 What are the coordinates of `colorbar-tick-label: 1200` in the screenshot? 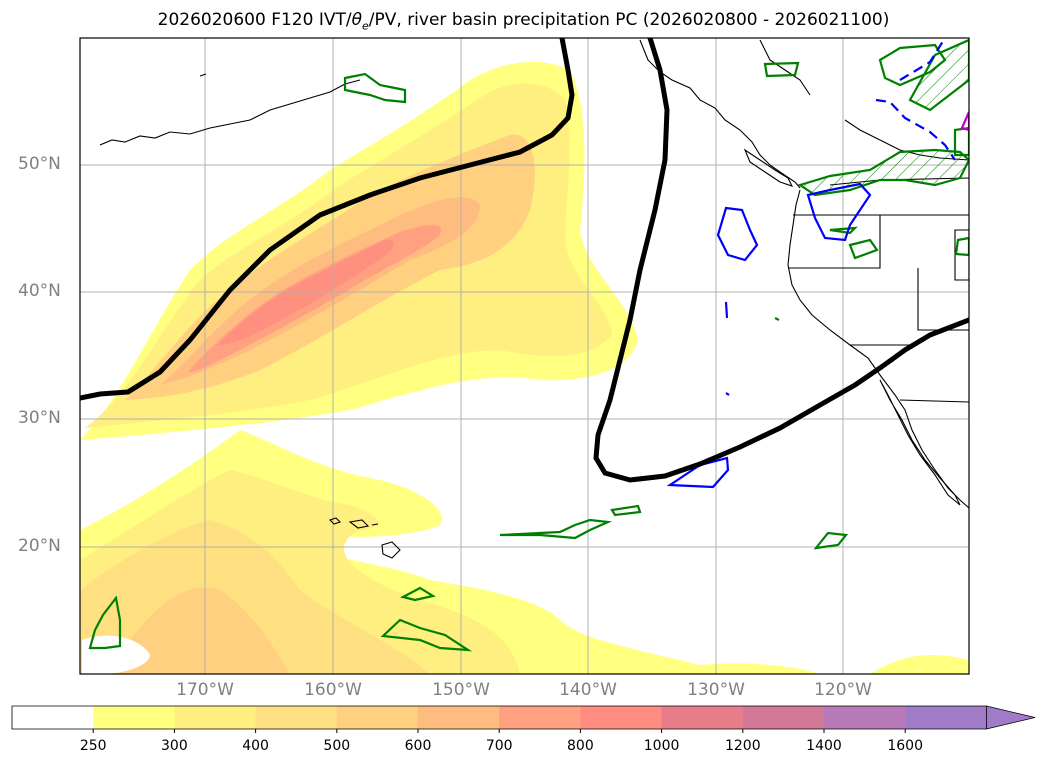 It's located at (742, 746).